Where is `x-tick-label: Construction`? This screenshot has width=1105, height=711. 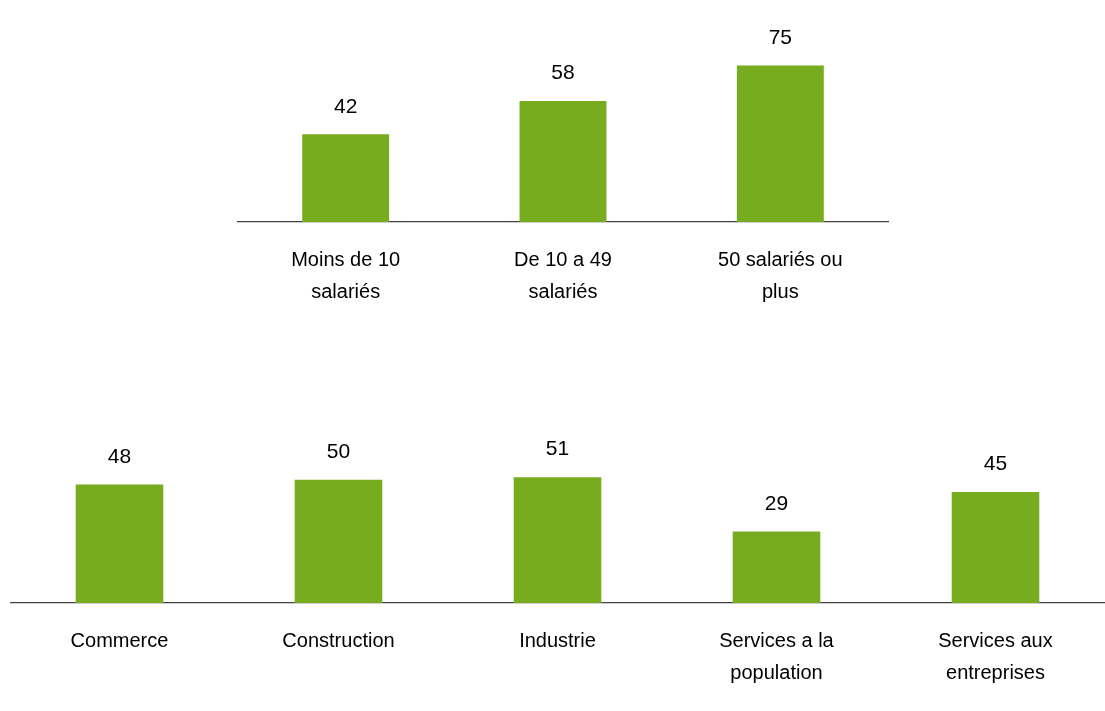 x-tick-label: Construction is located at coordinates (338, 639).